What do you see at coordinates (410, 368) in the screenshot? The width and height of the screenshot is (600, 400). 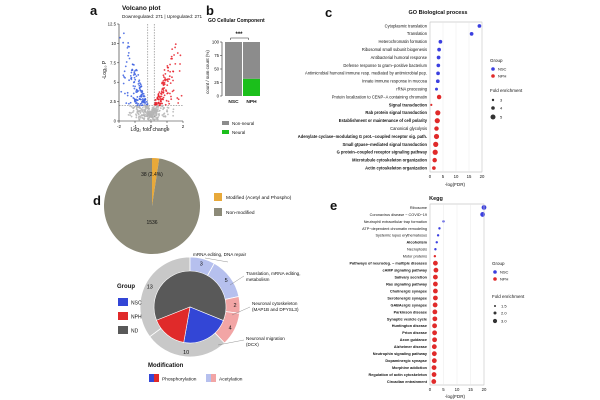 I see `kegg-term-label: Morphine addiction` at bounding box center [410, 368].